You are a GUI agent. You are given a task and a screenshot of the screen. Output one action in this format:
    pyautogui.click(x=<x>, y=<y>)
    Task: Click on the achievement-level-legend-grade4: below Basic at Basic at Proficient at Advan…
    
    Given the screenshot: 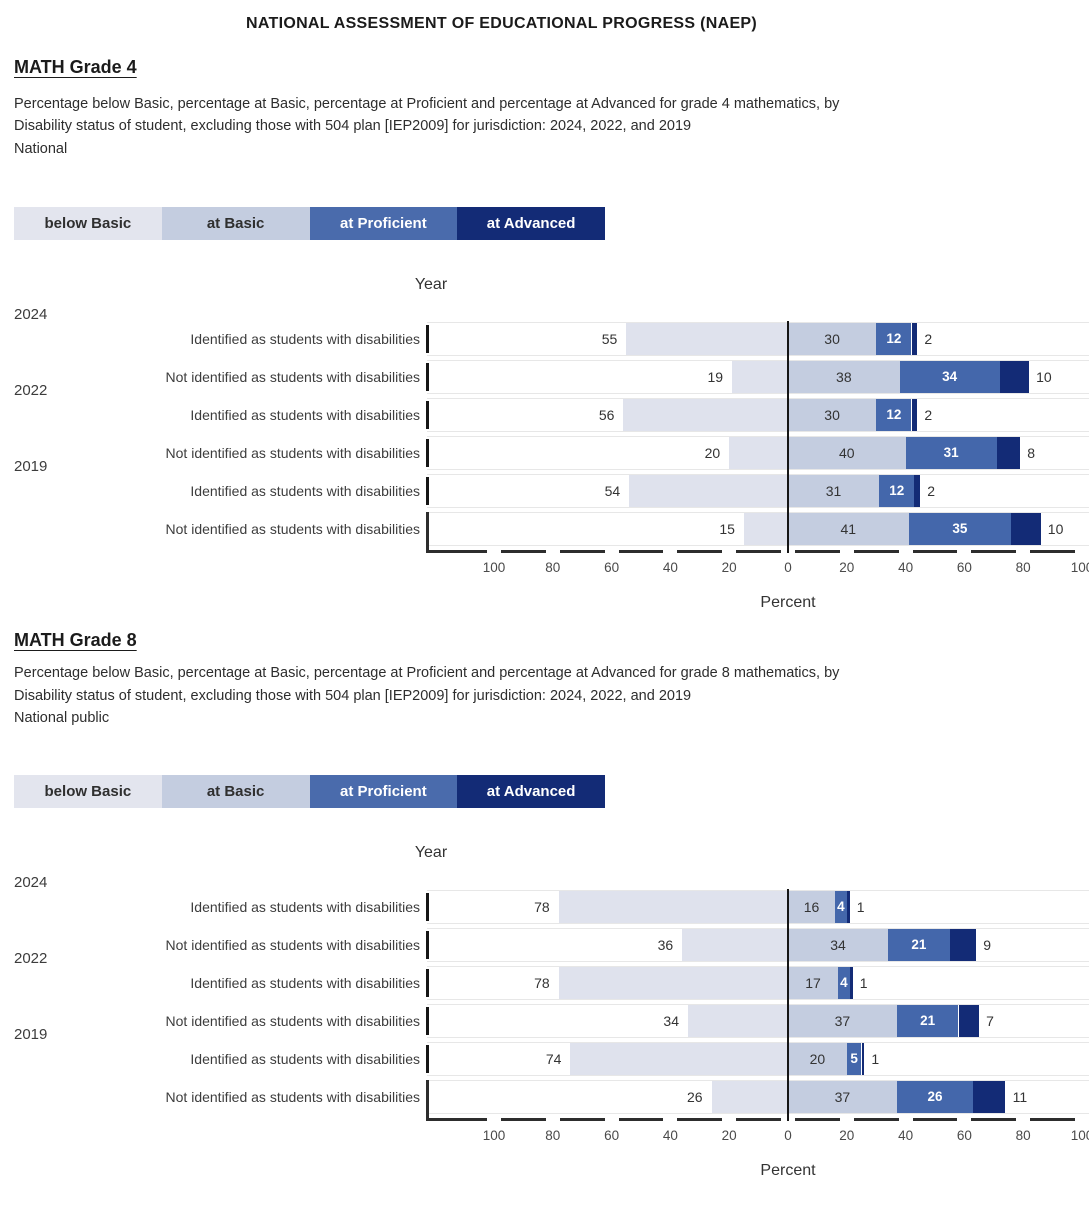 What is the action you would take?
    pyautogui.click(x=309, y=224)
    